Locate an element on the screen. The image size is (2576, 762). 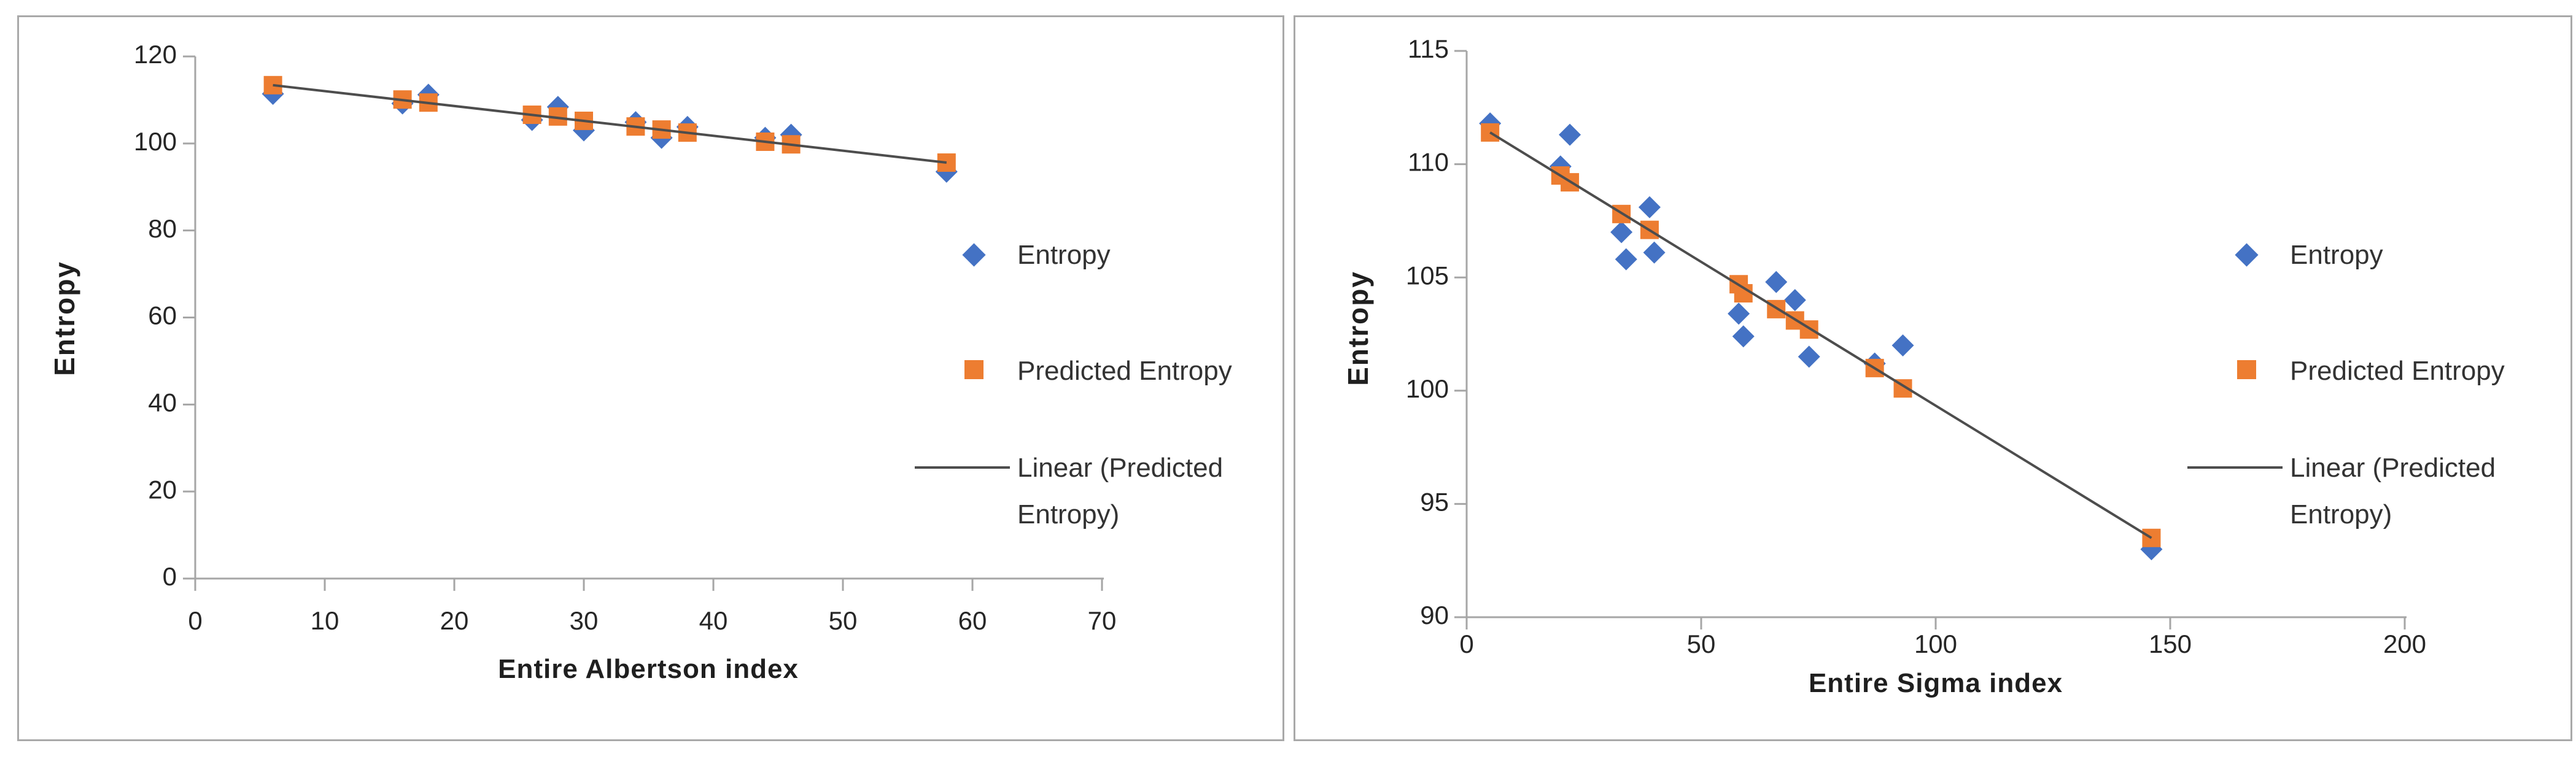
x-tick-label: 20 is located at coordinates (454, 620).